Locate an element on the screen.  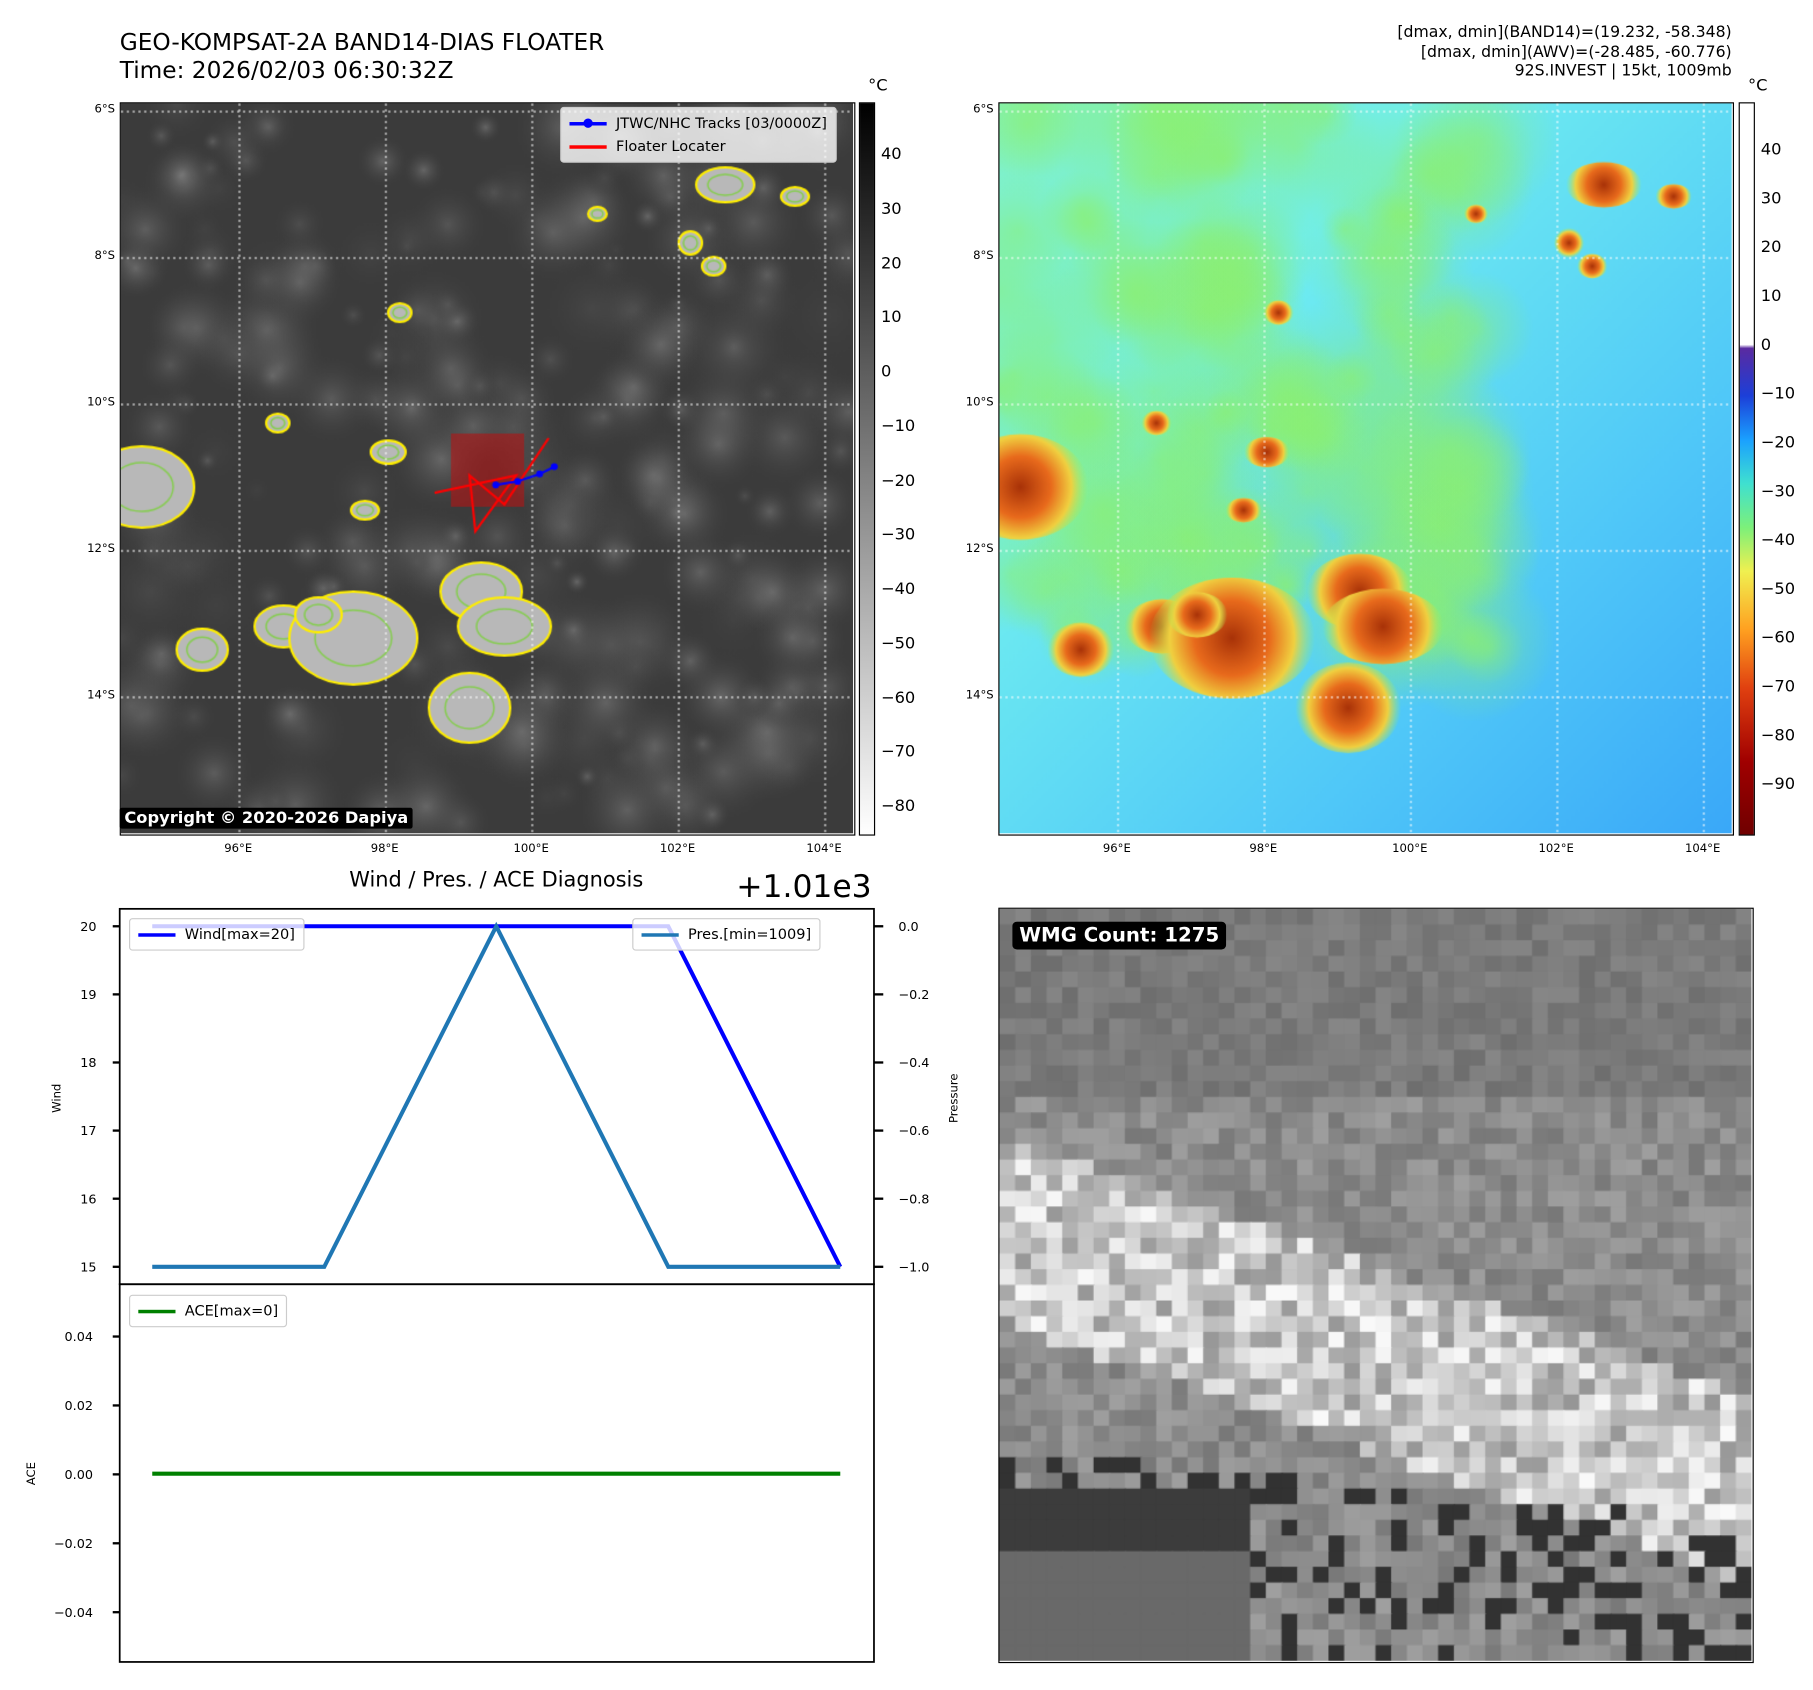
awv-colorbar-tick: −10 is located at coordinates (1778, 394).